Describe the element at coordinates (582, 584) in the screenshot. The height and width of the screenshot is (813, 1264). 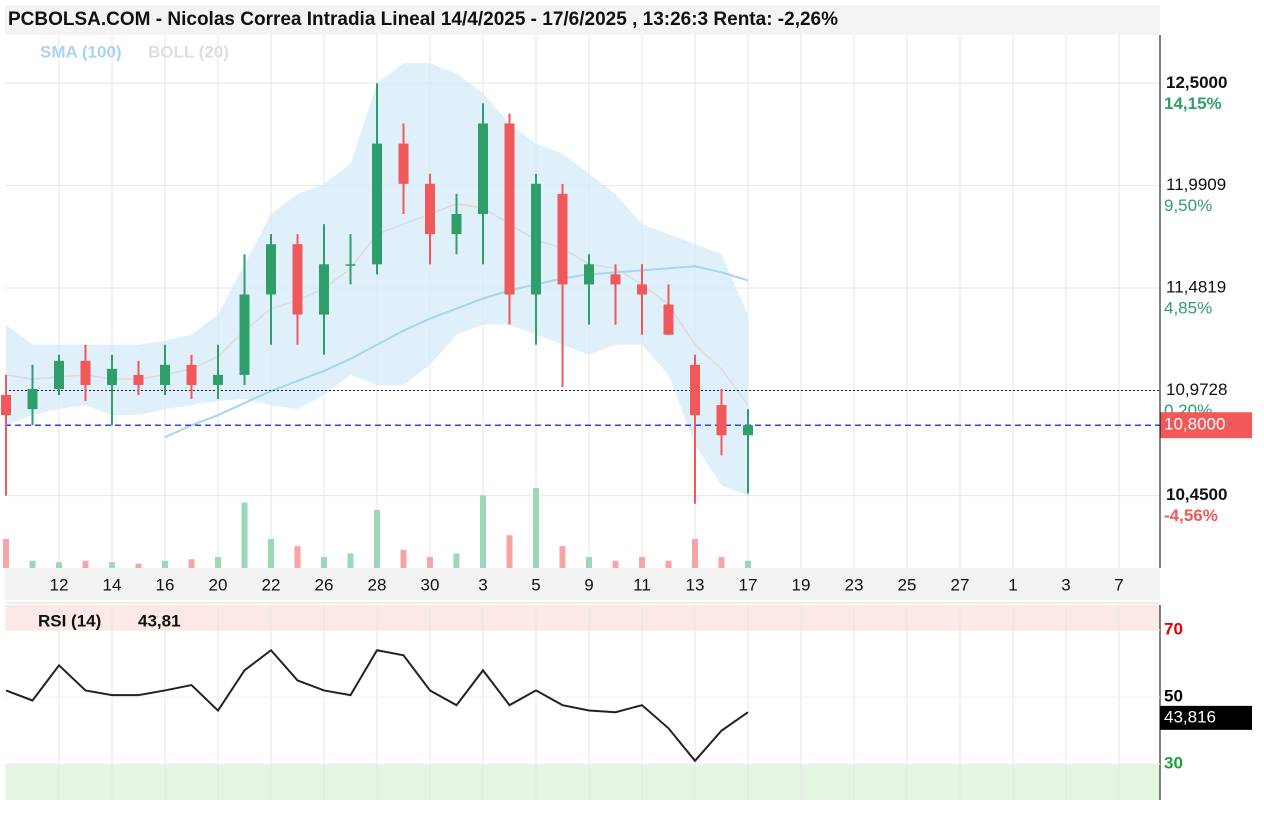
I see `x-axis-band` at that location.